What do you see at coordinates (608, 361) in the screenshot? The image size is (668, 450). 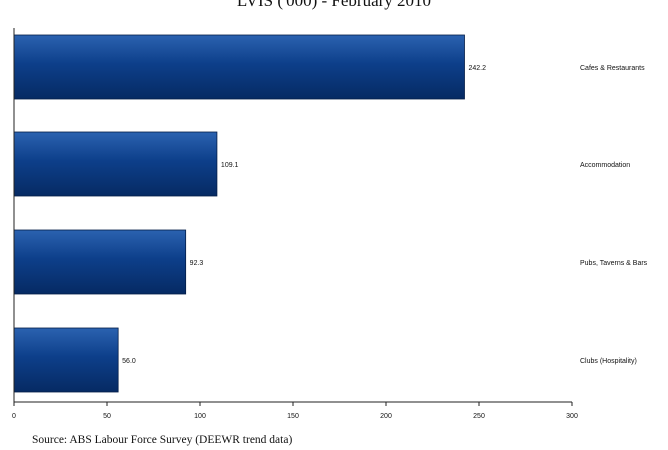 I see `category-label: Clubs (Hospitality)` at bounding box center [608, 361].